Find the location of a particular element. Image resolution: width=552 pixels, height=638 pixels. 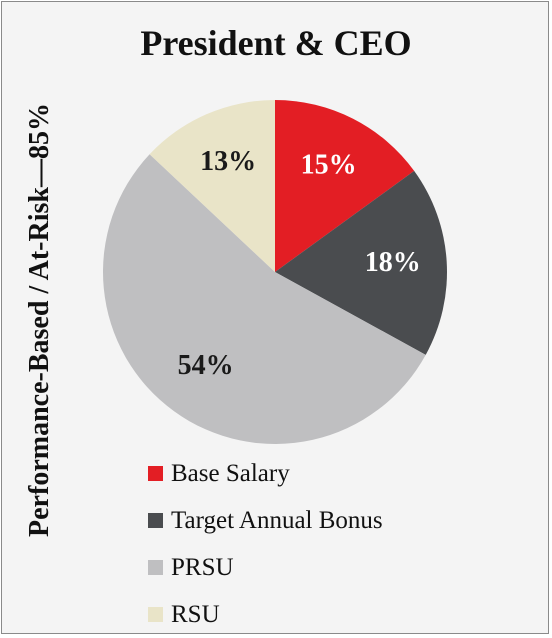

legend-item-prsu: PRSU is located at coordinates (265, 567).